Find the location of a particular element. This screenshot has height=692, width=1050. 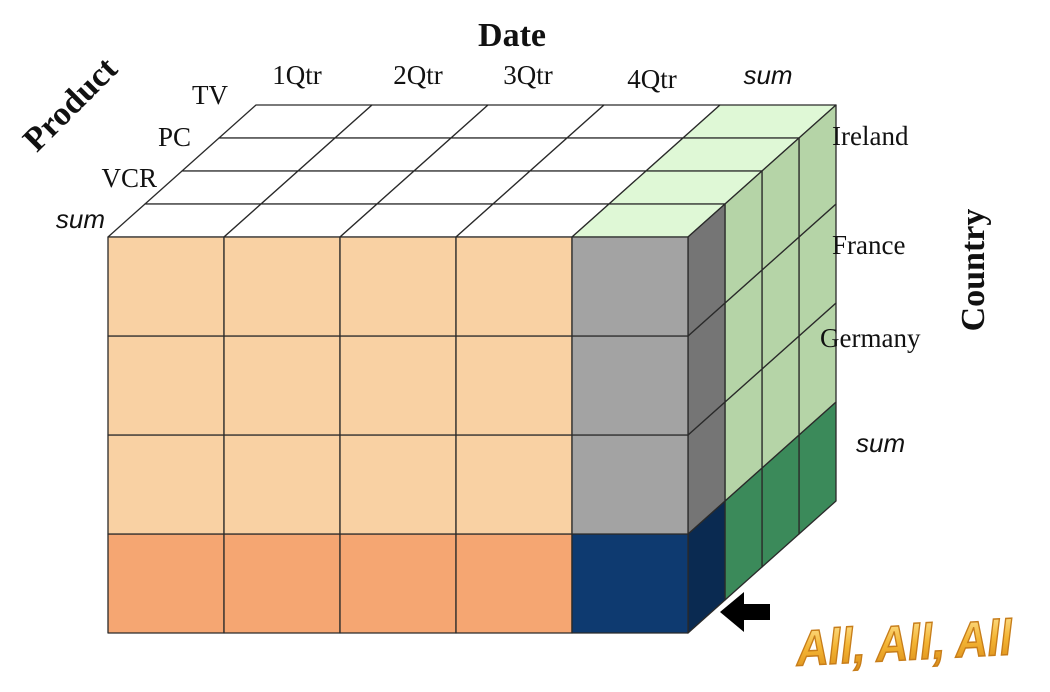

country-label-ireland: Ireland is located at coordinates (870, 136).